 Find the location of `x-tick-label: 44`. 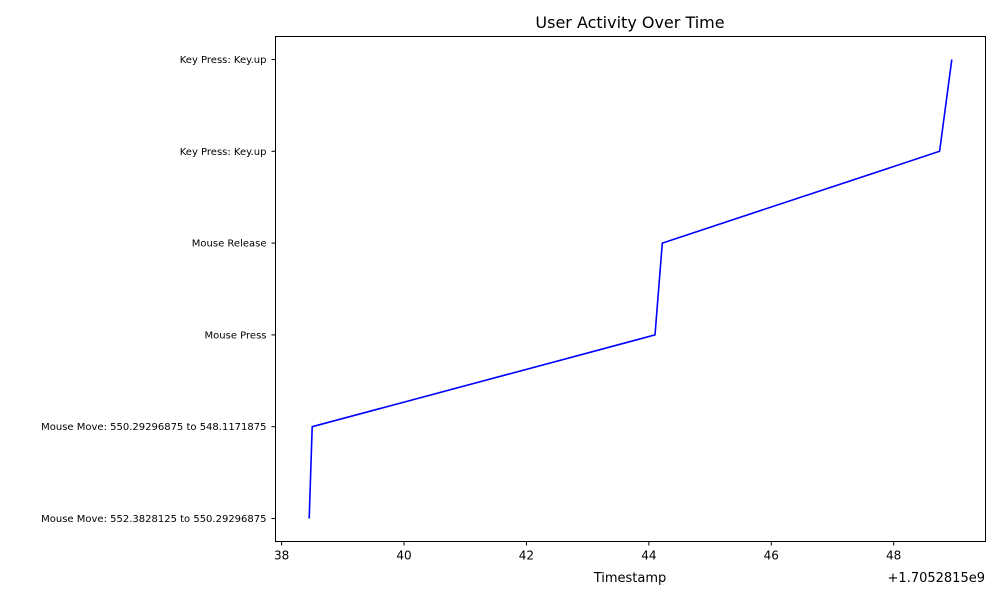

x-tick-label: 44 is located at coordinates (648, 556).